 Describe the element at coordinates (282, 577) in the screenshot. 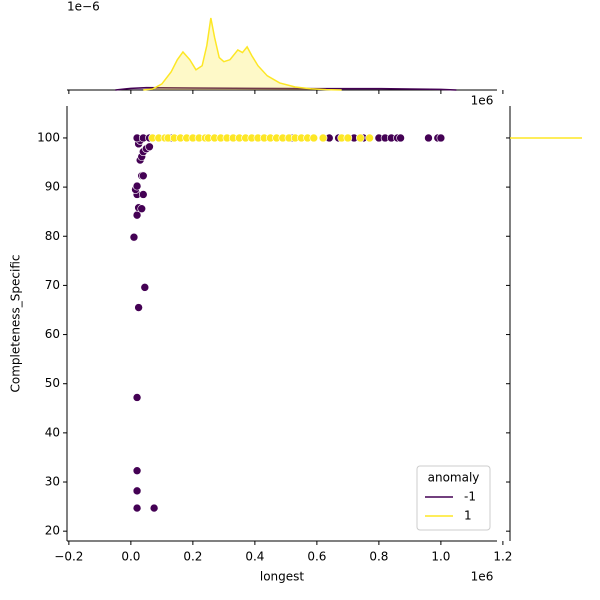

I see `x-axis-label: longest` at that location.